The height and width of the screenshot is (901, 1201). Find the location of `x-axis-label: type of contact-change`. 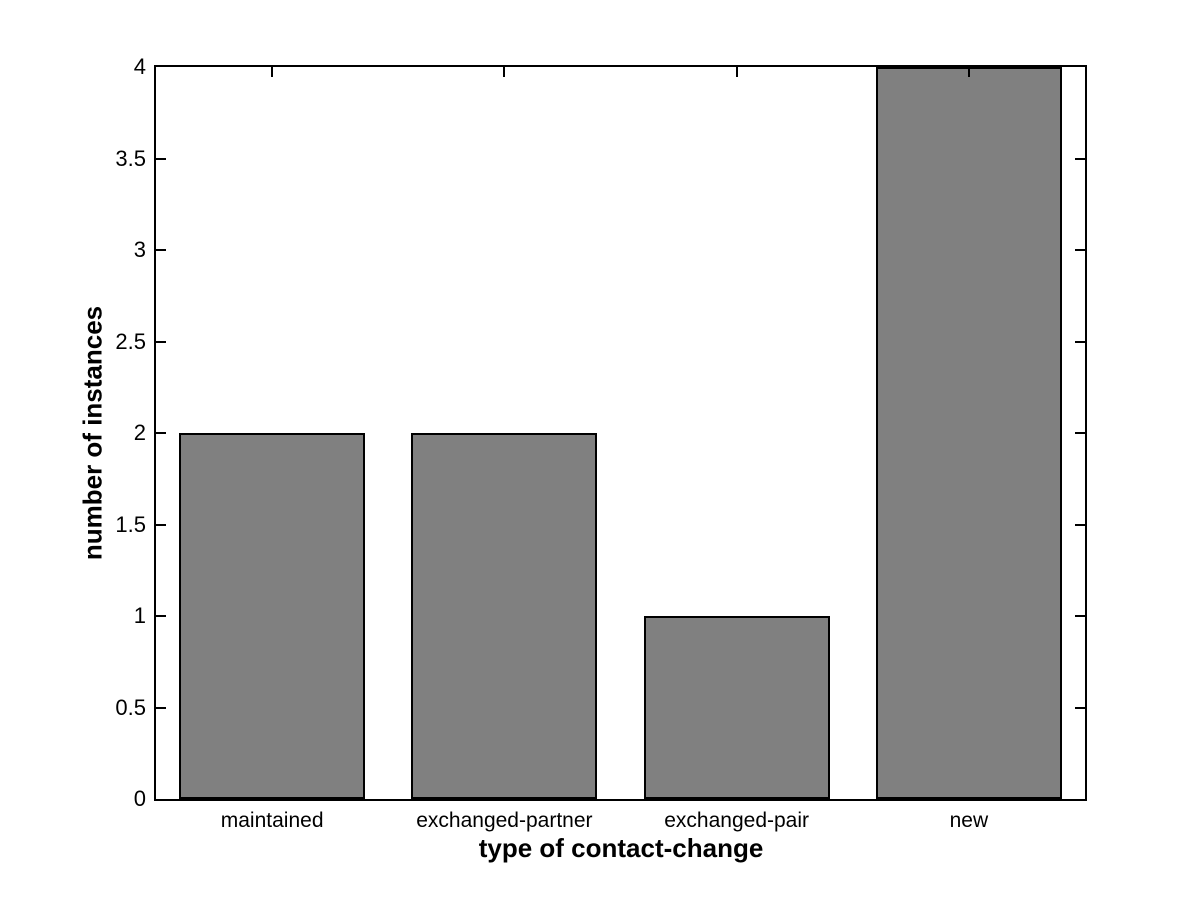

x-axis-label: type of contact-change is located at coordinates (621, 848).